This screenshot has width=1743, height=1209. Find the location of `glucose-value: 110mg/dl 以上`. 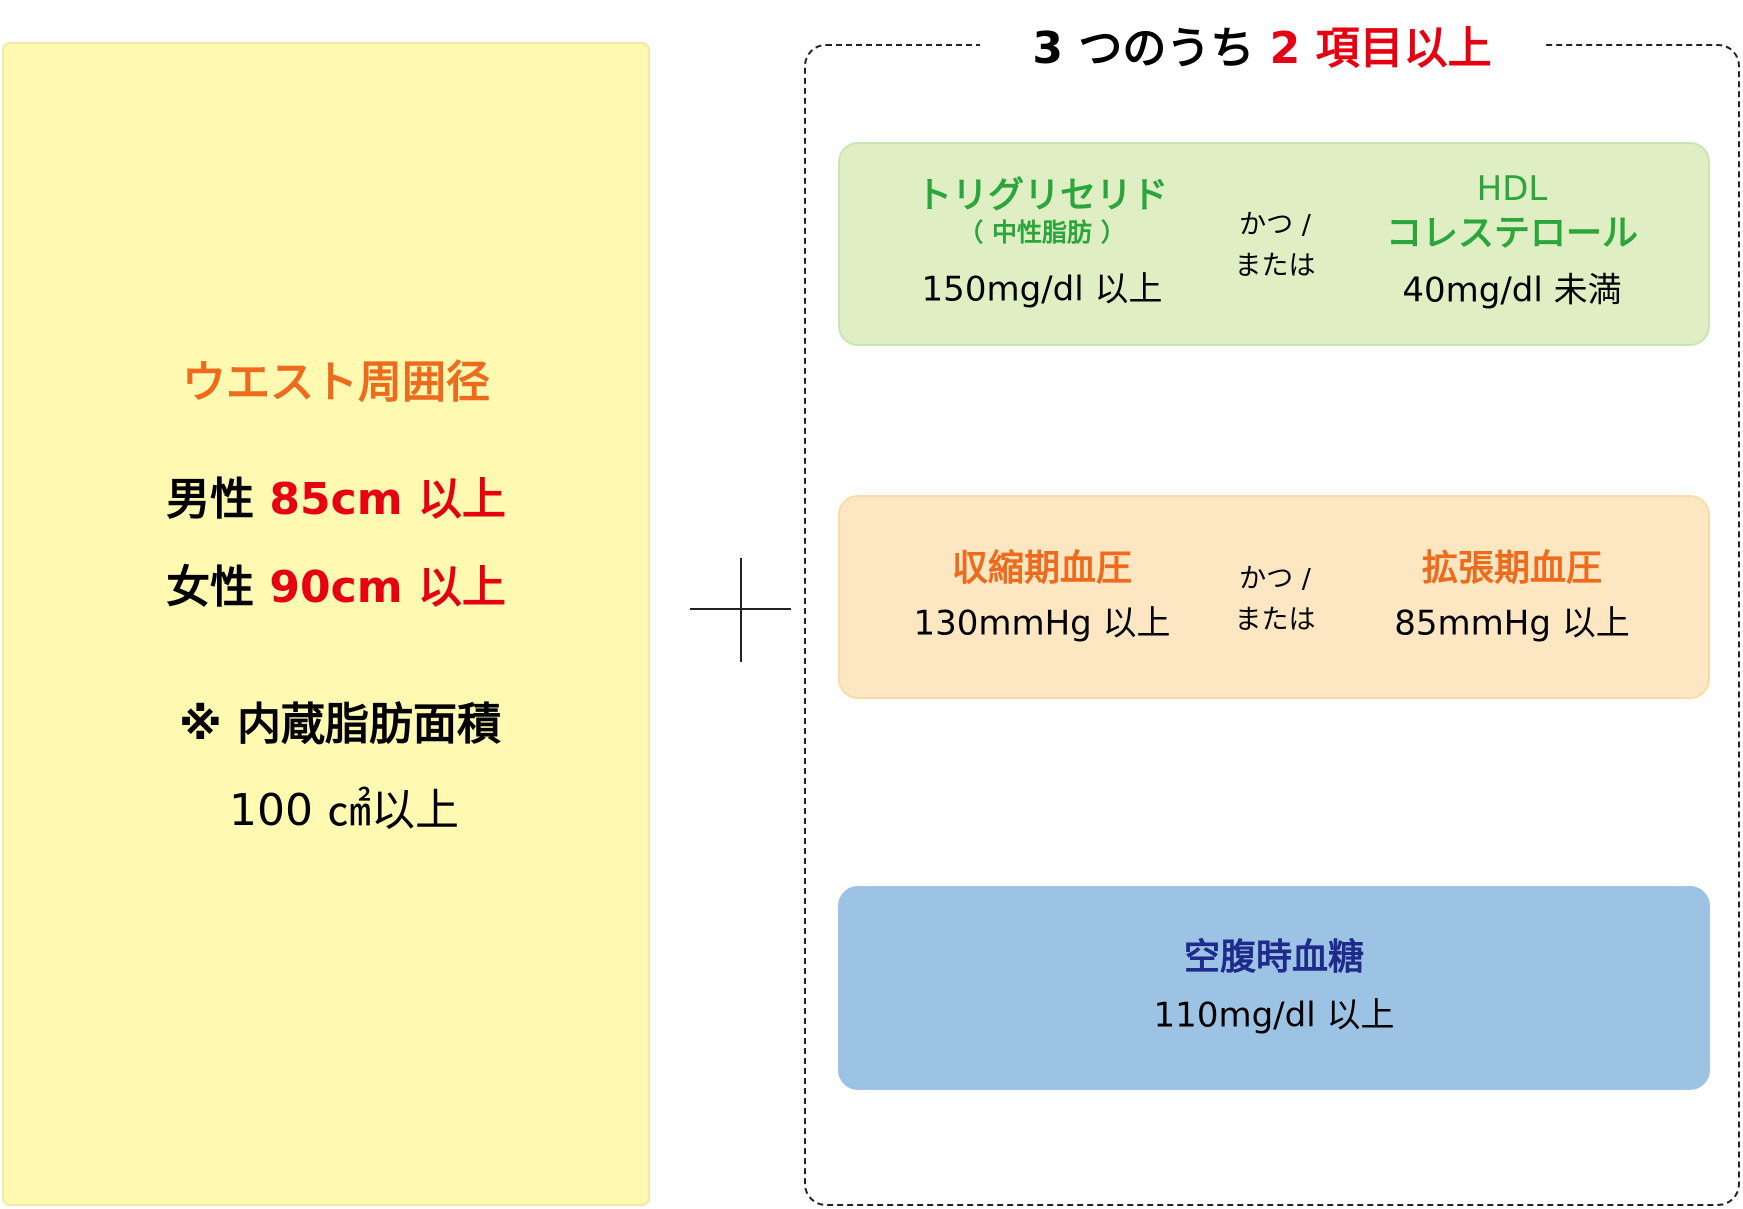

glucose-value: 110mg/dl 以上 is located at coordinates (1274, 1015).